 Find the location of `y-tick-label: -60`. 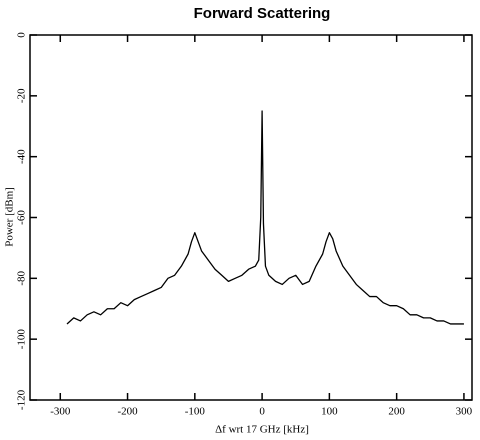

y-tick-label: -60 is located at coordinates (22, 217).